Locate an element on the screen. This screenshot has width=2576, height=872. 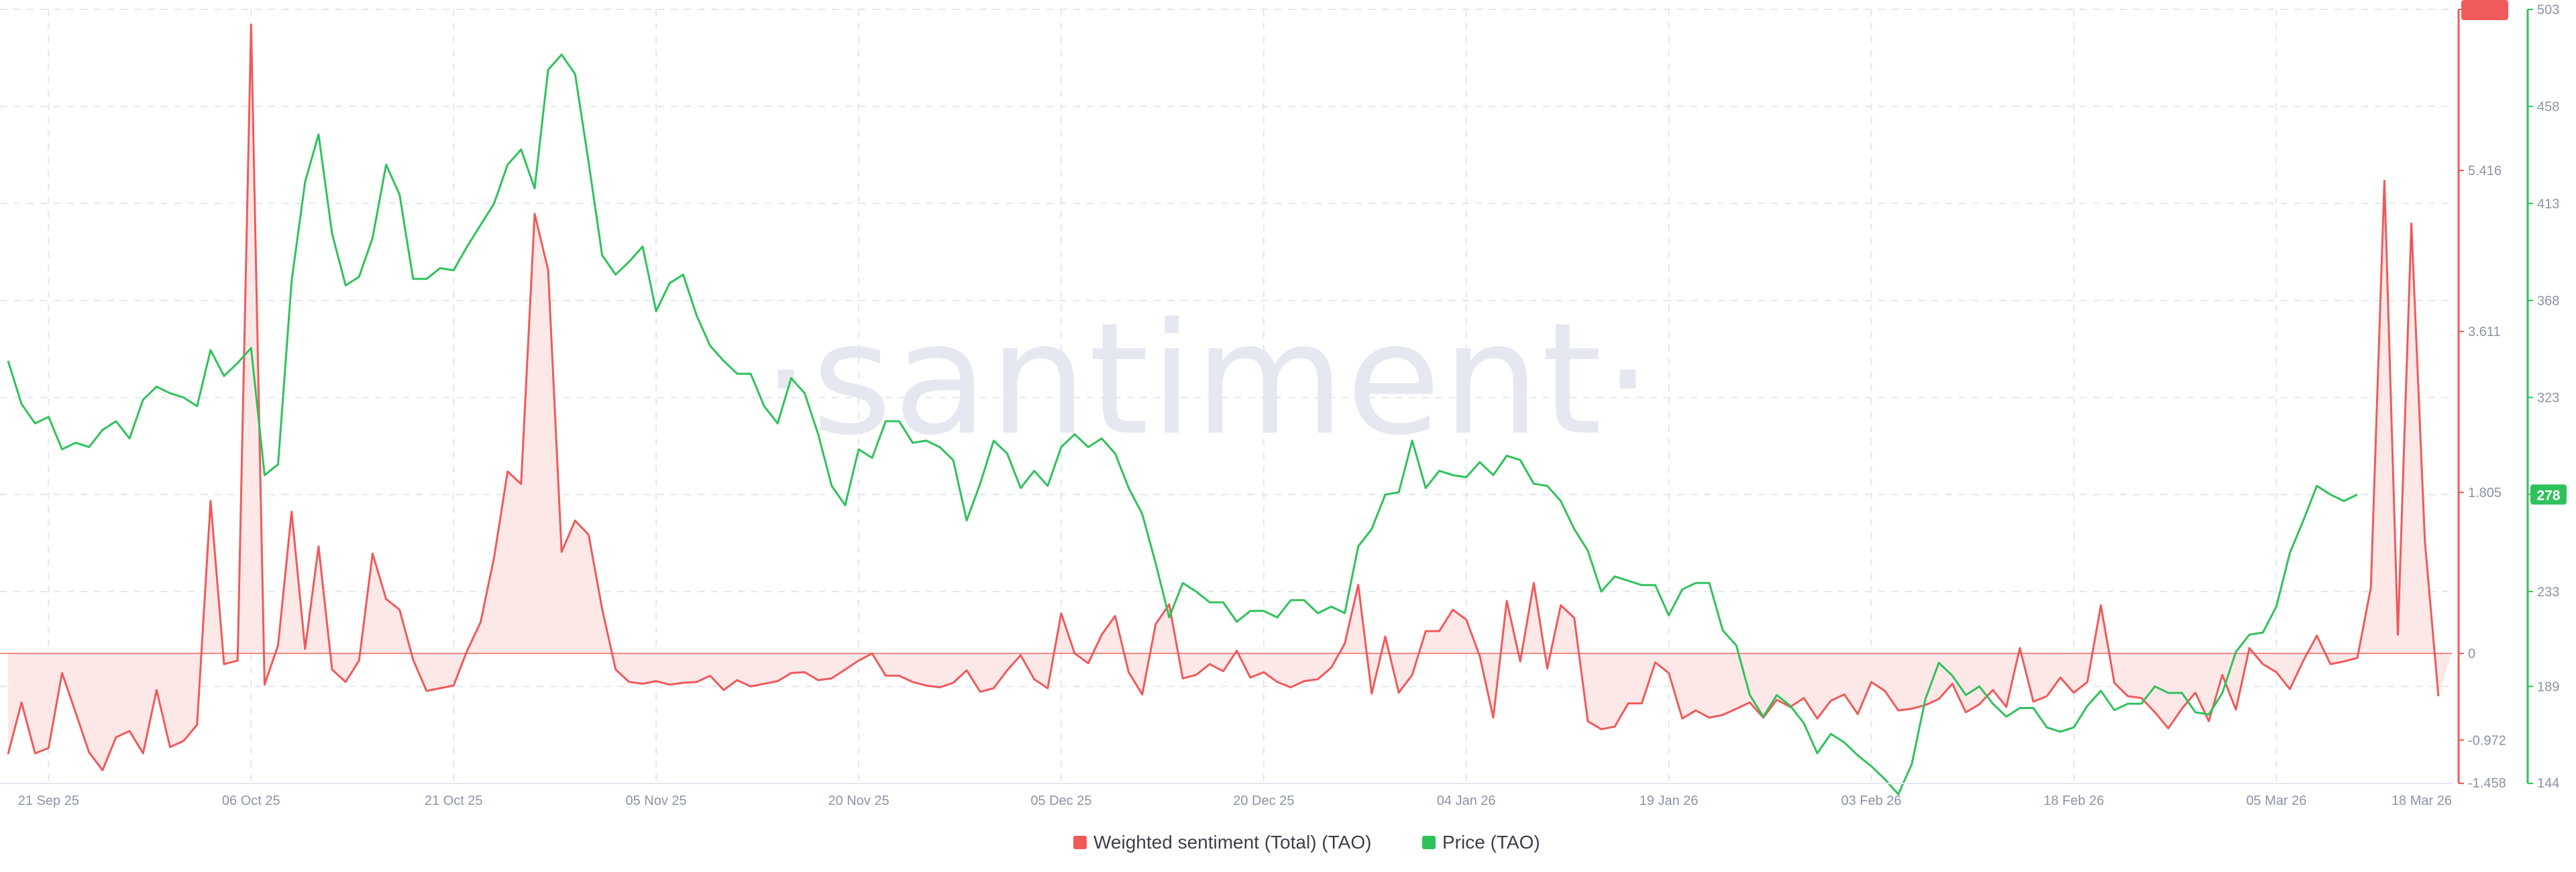
x-tick-label: 20 Dec 25 is located at coordinates (1263, 801).